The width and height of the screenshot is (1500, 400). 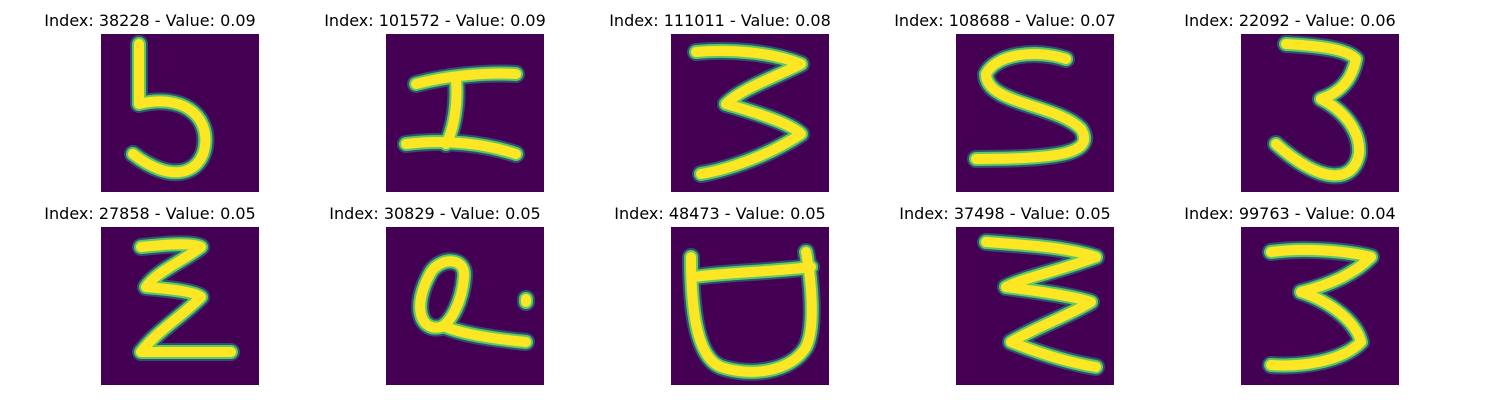 I want to click on image-panel: Index: 99763 - Value: 0.04, so click(x=1290, y=289).